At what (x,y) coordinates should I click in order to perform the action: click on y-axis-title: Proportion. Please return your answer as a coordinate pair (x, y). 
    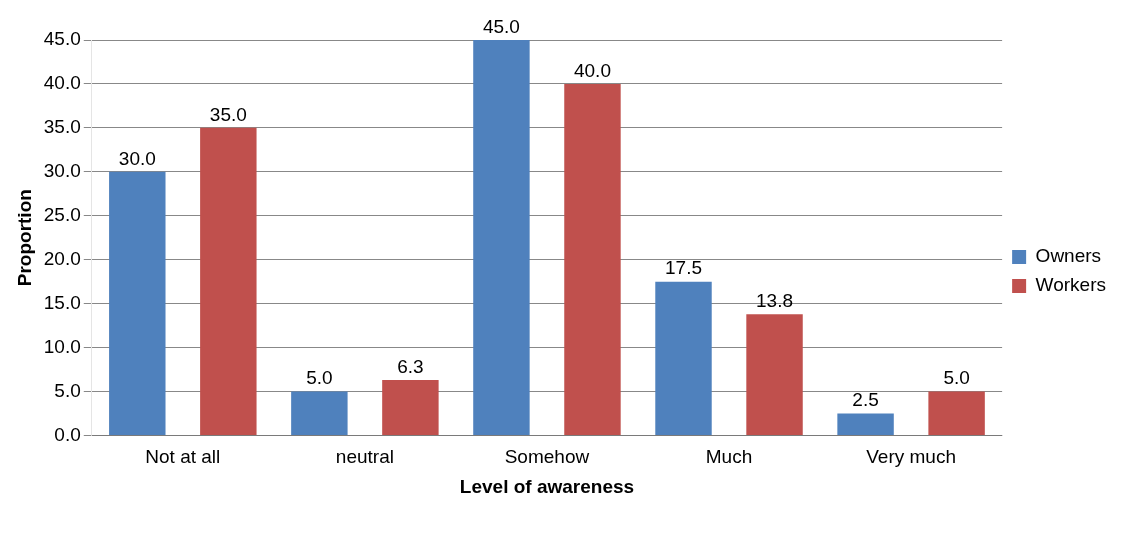
    Looking at the image, I should click on (24, 238).